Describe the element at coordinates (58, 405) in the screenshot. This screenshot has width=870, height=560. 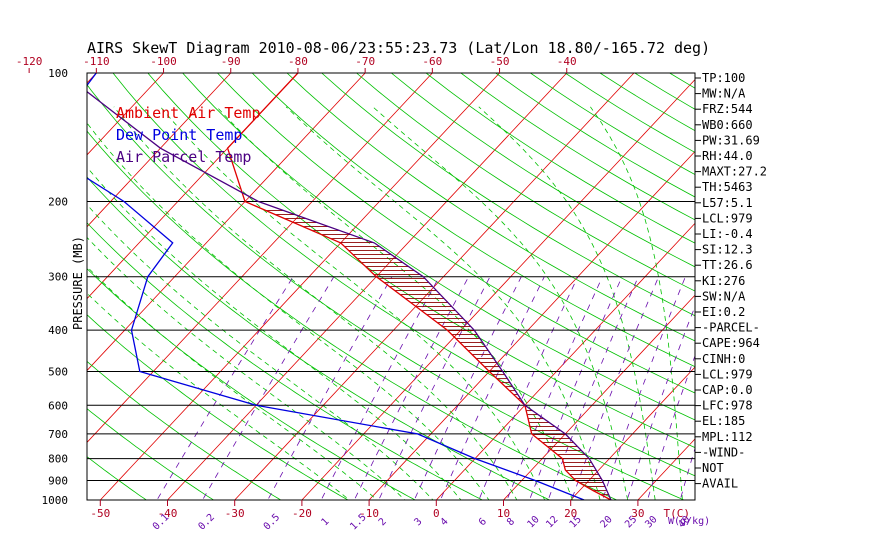
I see `pressure-tick-label: 600` at that location.